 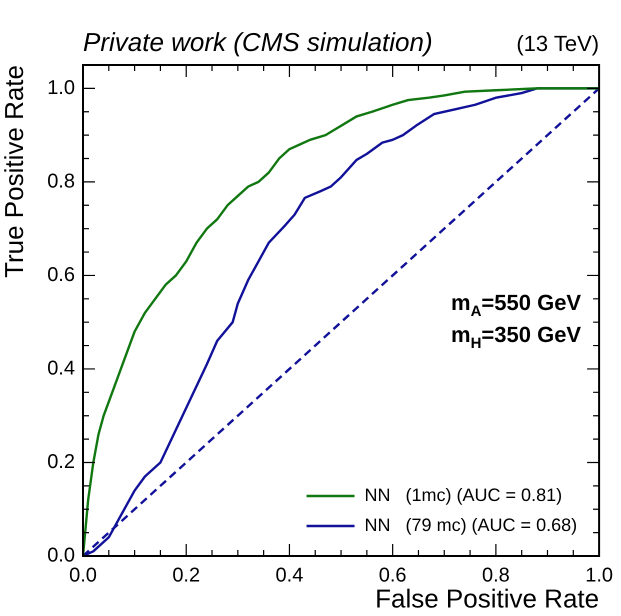 I want to click on y-tick-label: 0.0, so click(x=61, y=555).